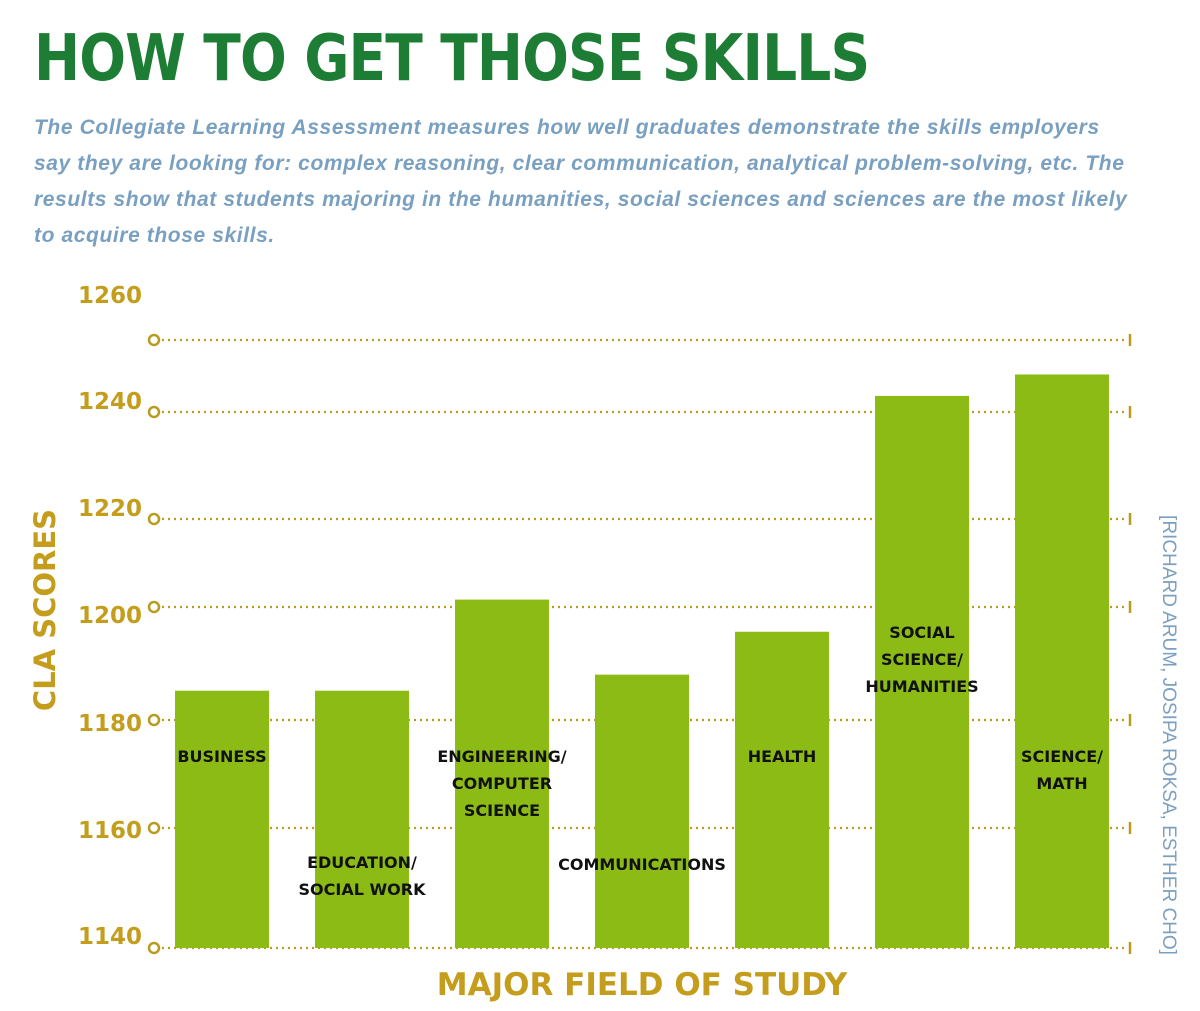 The image size is (1200, 1011). I want to click on y-tick-label: 1260, so click(110, 296).